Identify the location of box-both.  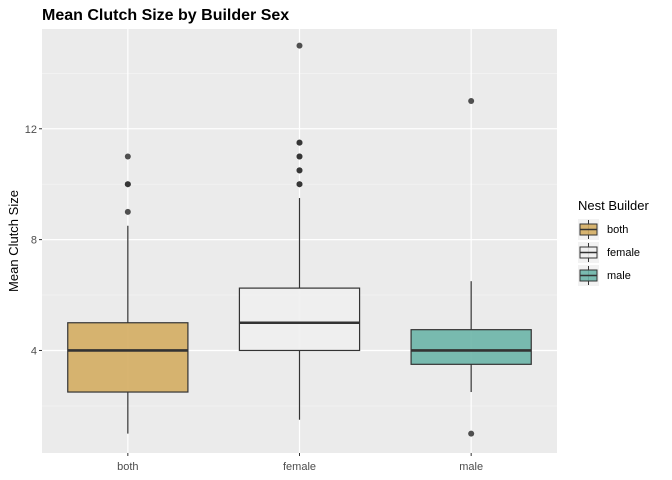
(128, 293).